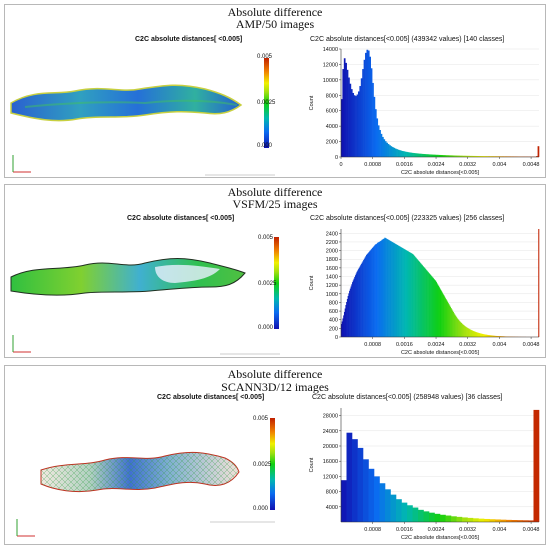  Describe the element at coordinates (261, 419) in the screenshot. I see `colorbar-tick-max: 0.005` at that location.